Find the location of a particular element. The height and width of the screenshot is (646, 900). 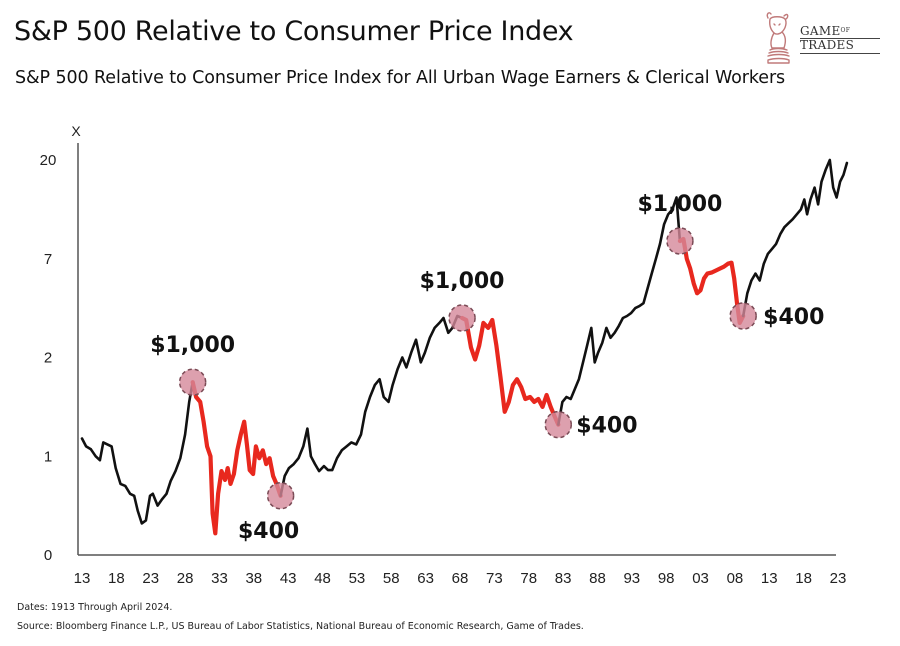

x-tick-label: 63 is located at coordinates (425, 578).